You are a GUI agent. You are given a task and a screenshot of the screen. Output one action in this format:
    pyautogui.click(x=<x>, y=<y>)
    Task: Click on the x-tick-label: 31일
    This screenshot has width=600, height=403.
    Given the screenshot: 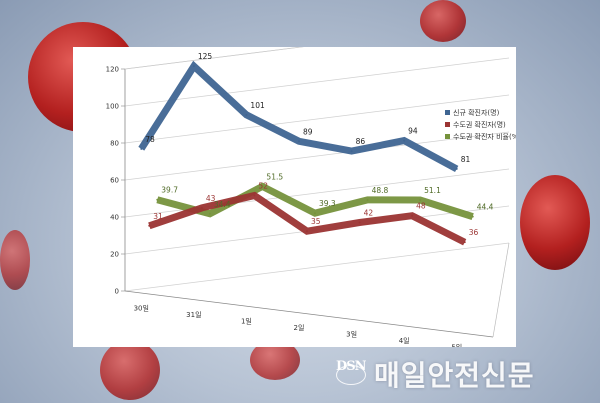 What is the action you would take?
    pyautogui.click(x=193, y=314)
    